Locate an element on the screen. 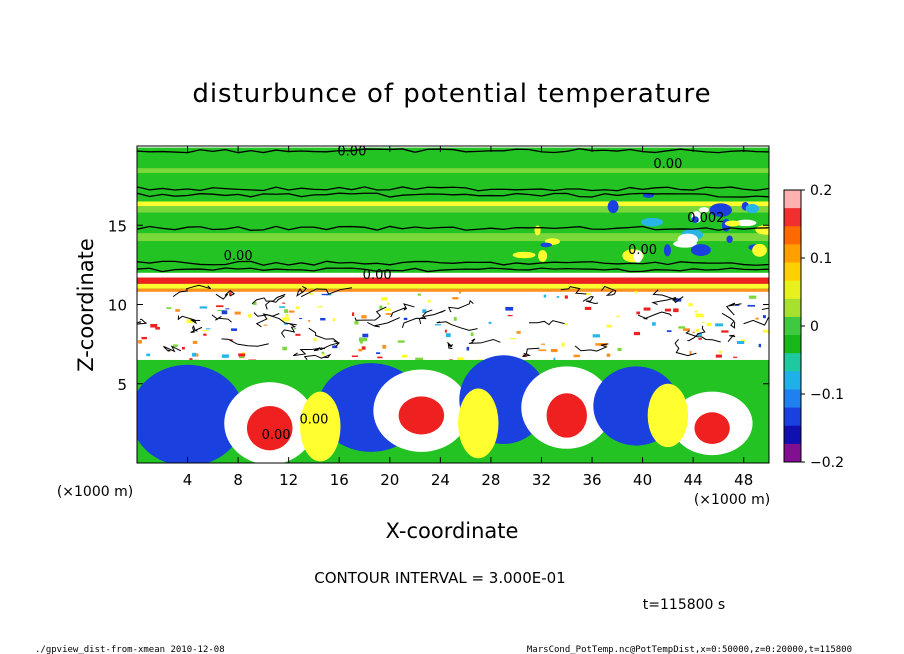  colorbar-tick-label: 0.2 is located at coordinates (821, 191).